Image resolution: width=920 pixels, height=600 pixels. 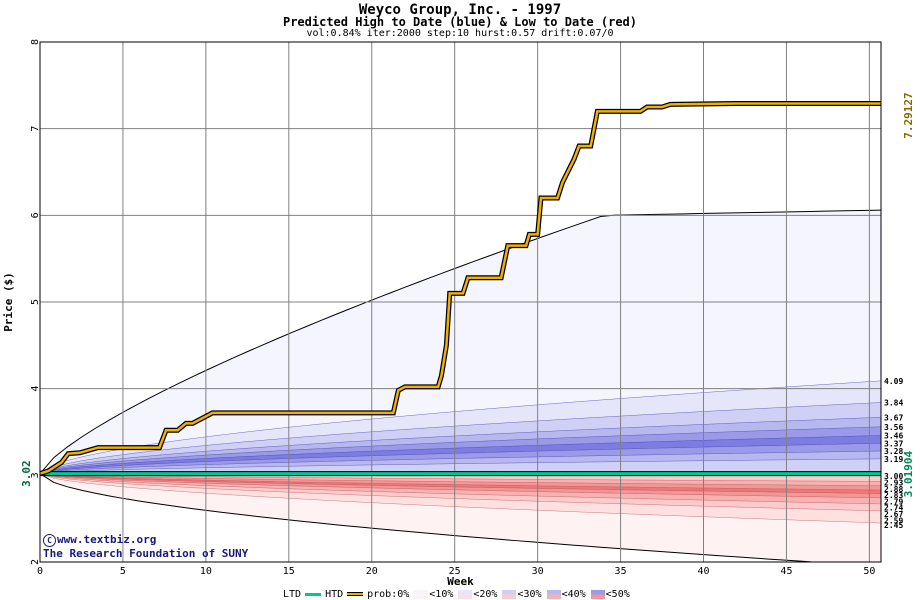 I want to click on legend: LTD HTD prob:0% <10% <20% <30% <40% <50%, so click(x=458, y=594).